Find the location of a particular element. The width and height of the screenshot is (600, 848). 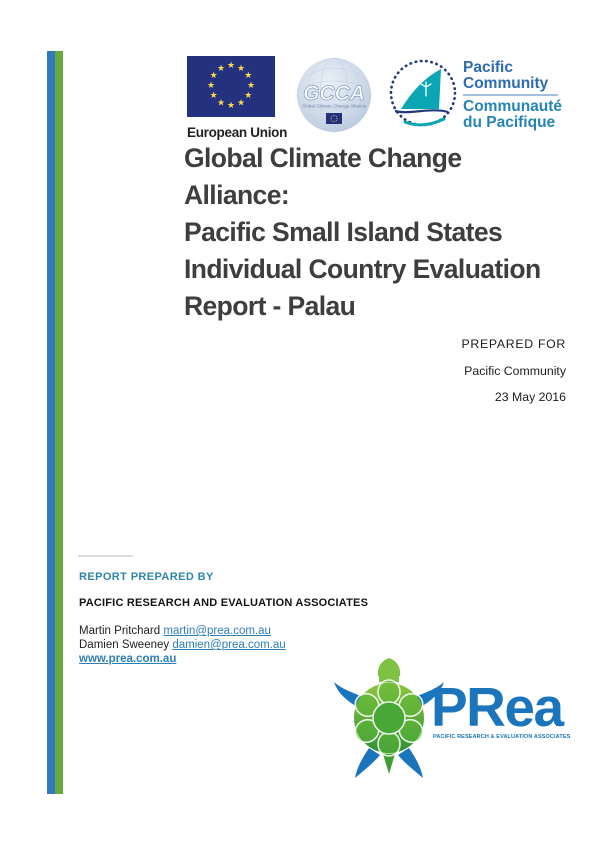

prepared-for-date: 23 May 2016 is located at coordinates (530, 397).